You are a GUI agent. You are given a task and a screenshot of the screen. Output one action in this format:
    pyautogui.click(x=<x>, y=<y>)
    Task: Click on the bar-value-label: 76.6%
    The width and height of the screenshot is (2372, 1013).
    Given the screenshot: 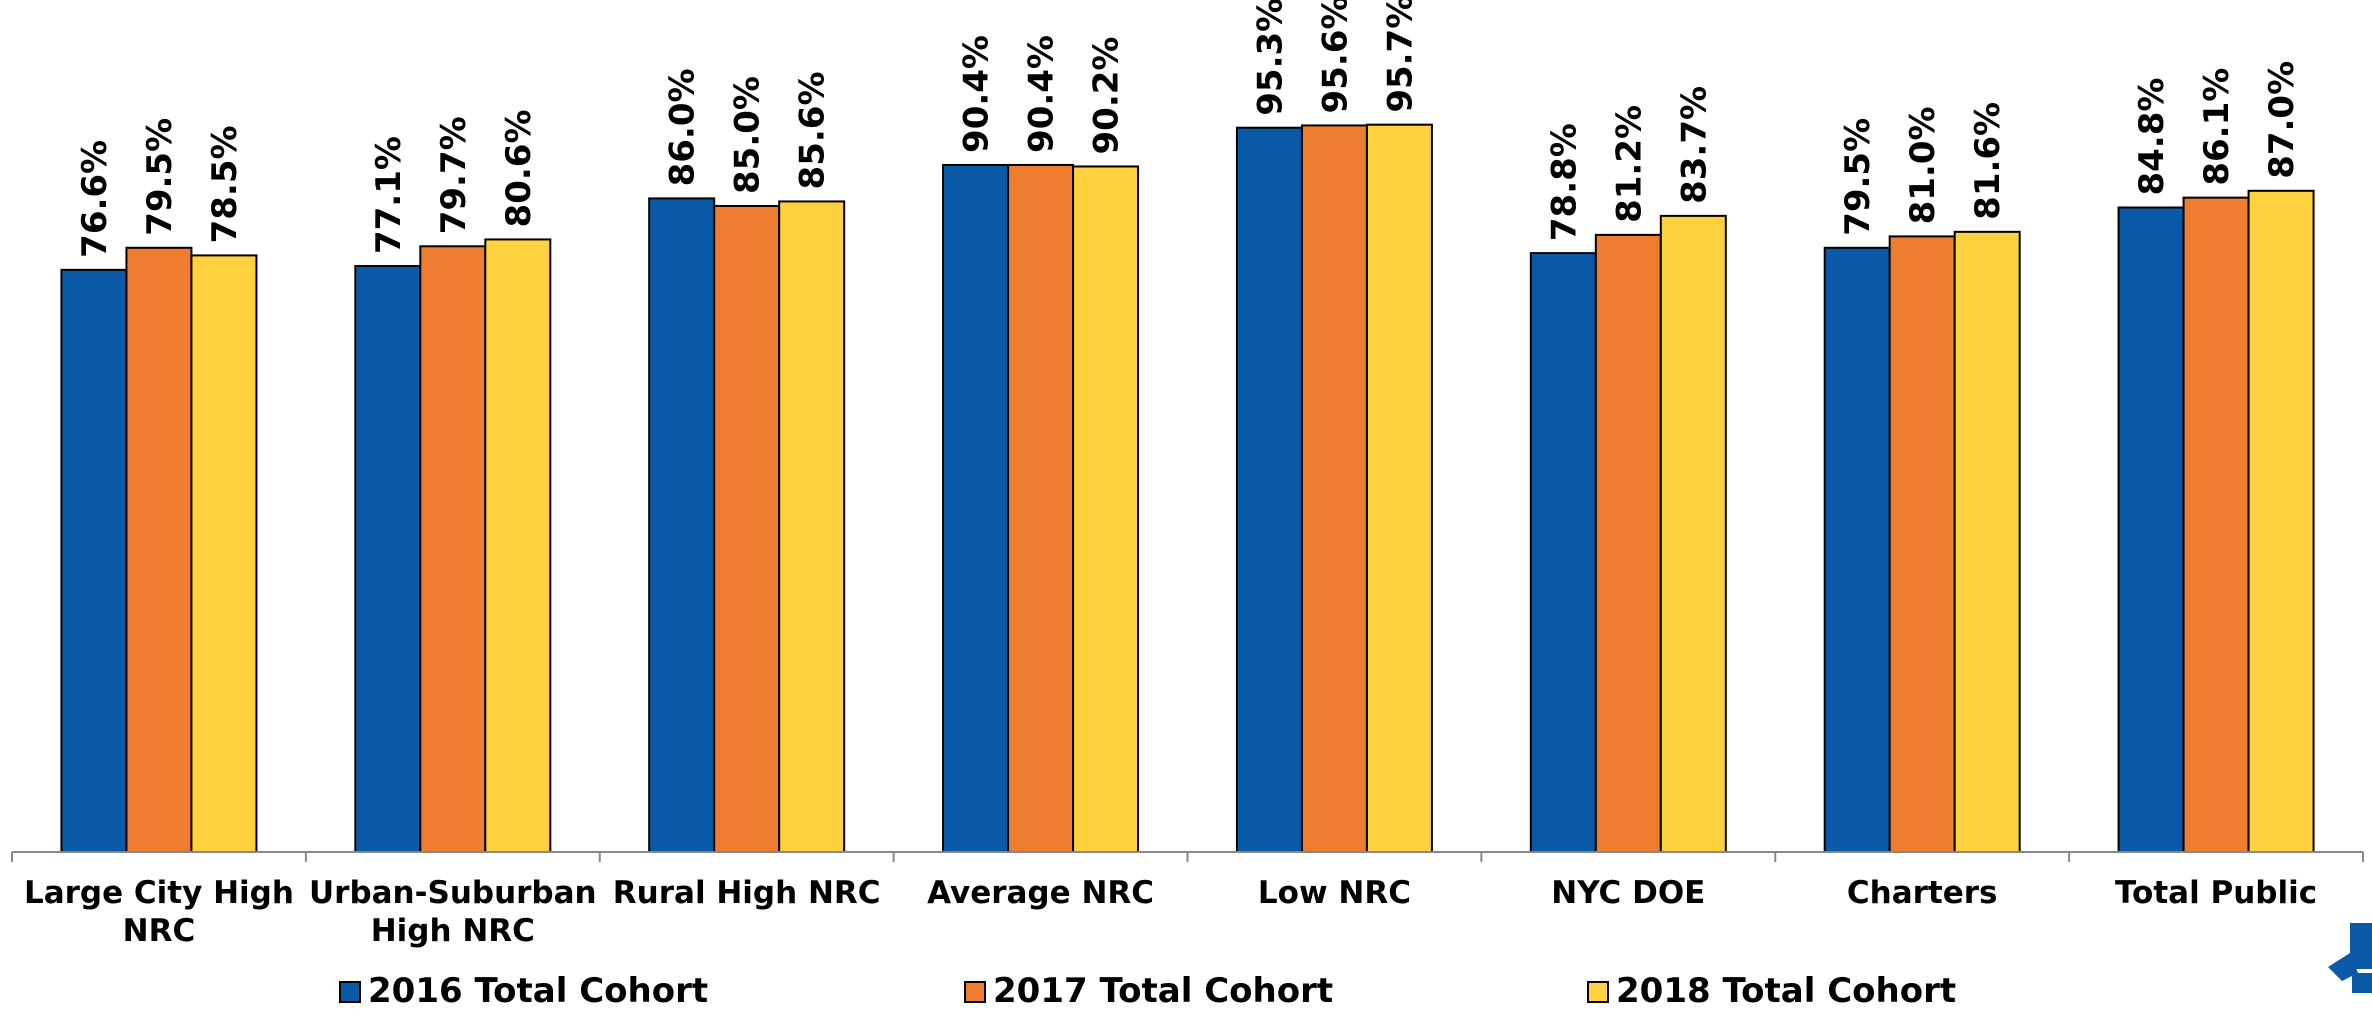 What is the action you would take?
    pyautogui.click(x=95, y=199)
    